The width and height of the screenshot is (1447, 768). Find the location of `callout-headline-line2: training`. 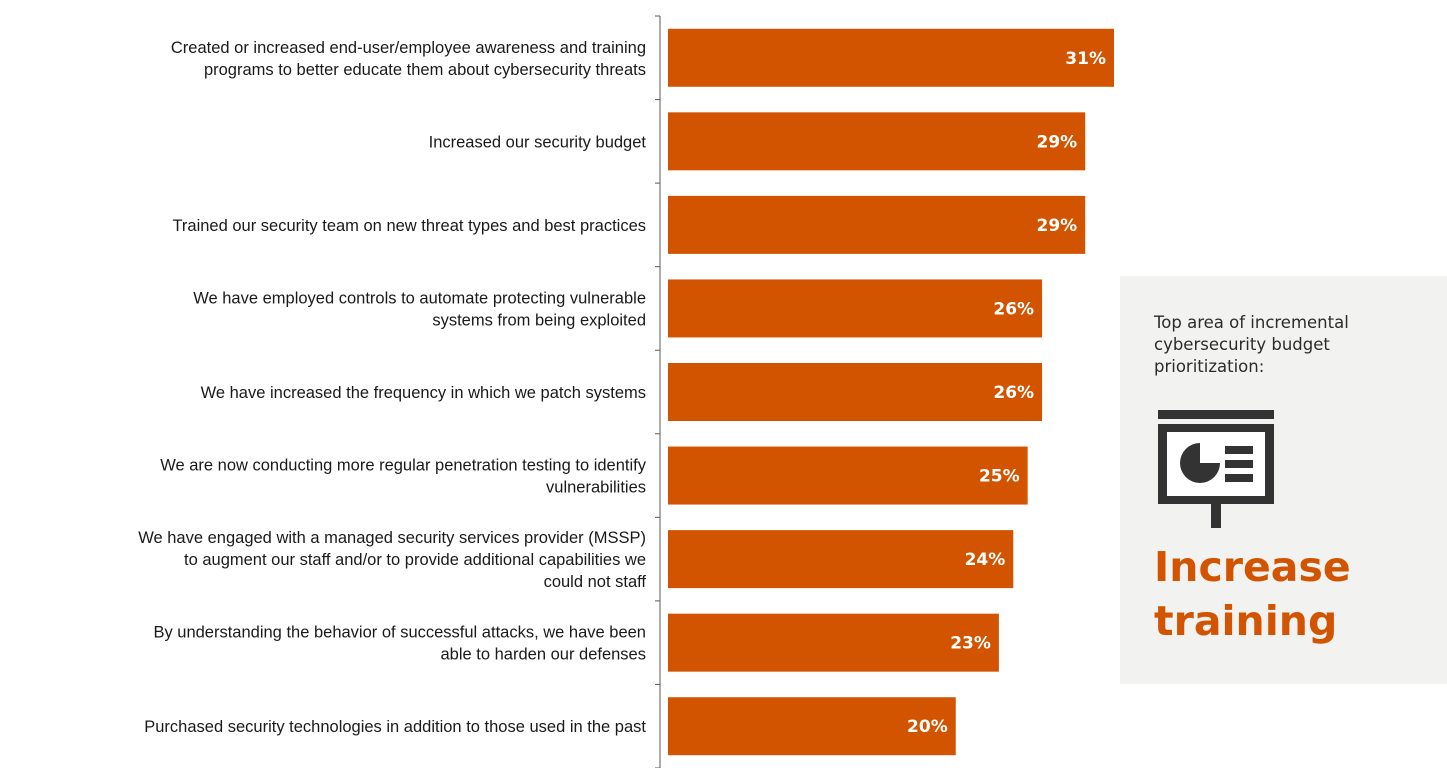

callout-headline-line2: training is located at coordinates (1246, 621).